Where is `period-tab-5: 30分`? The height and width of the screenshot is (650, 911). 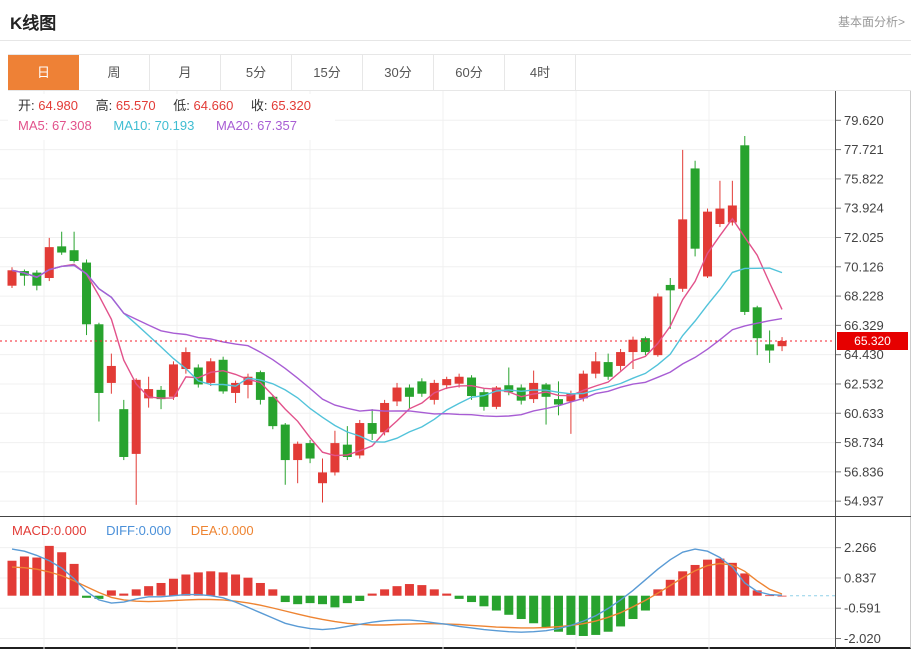
period-tab-5: 30分 is located at coordinates (398, 72).